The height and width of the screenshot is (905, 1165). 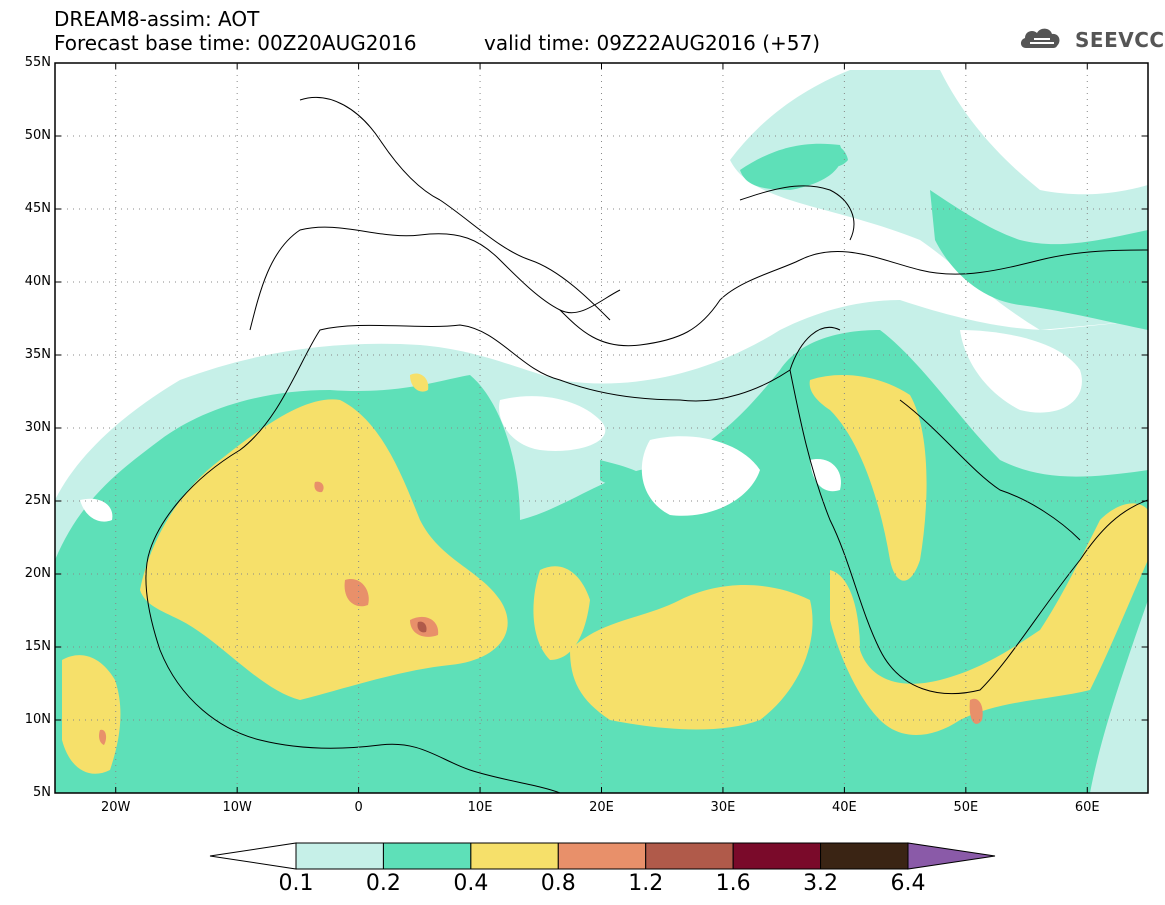 I want to click on colorbar-label: 0.1, so click(x=296, y=883).